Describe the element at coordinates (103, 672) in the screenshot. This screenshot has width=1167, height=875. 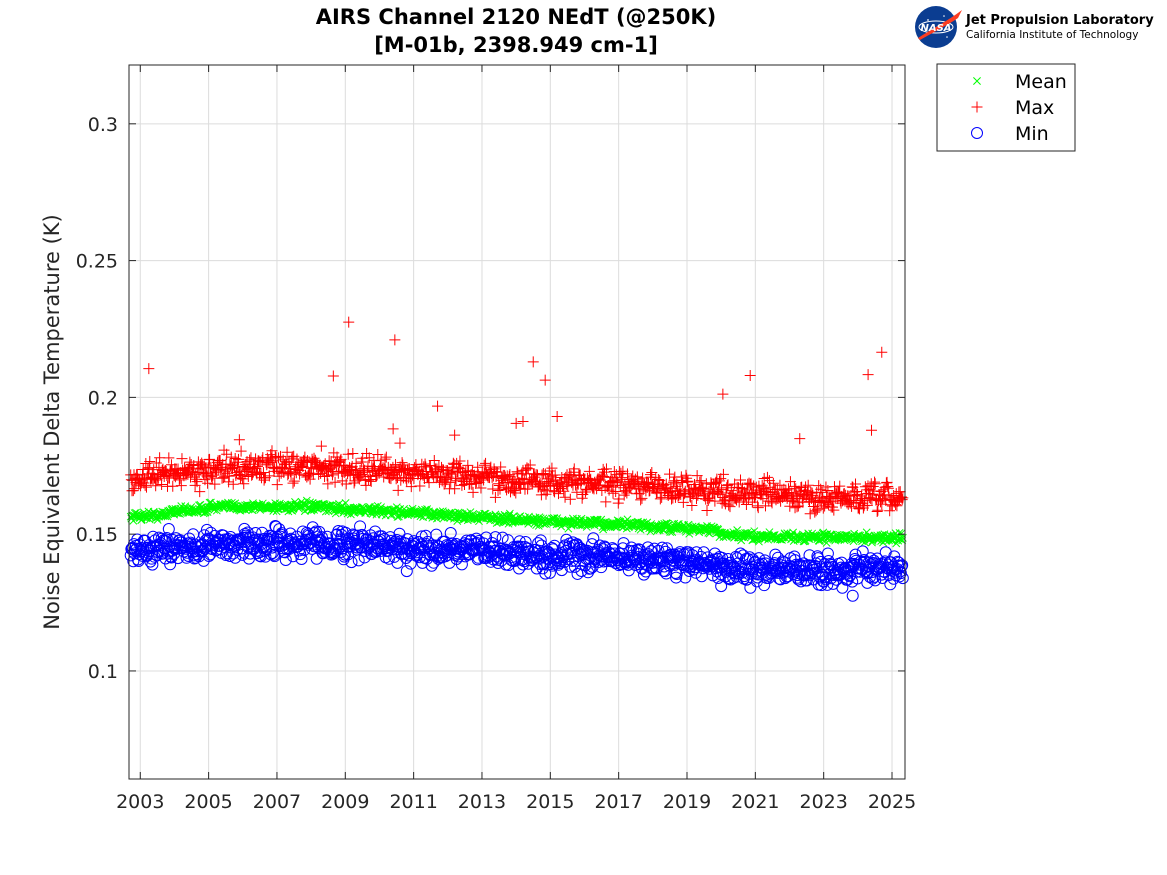
I see `y-tick-label: 0.1` at that location.